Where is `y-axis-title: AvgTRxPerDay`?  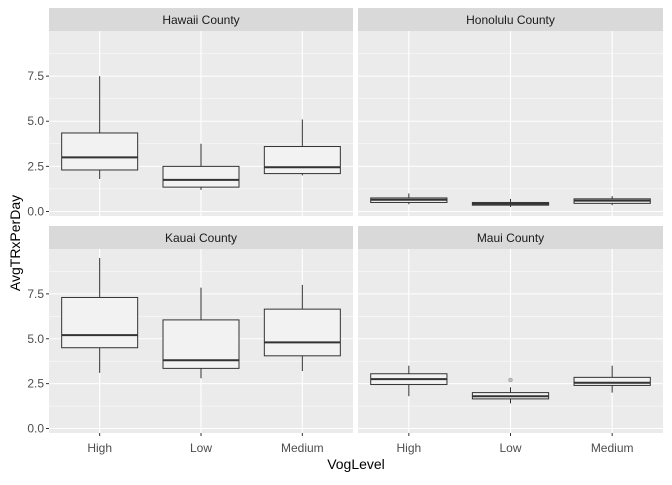 y-axis-title: AvgTRxPerDay is located at coordinates (15, 243).